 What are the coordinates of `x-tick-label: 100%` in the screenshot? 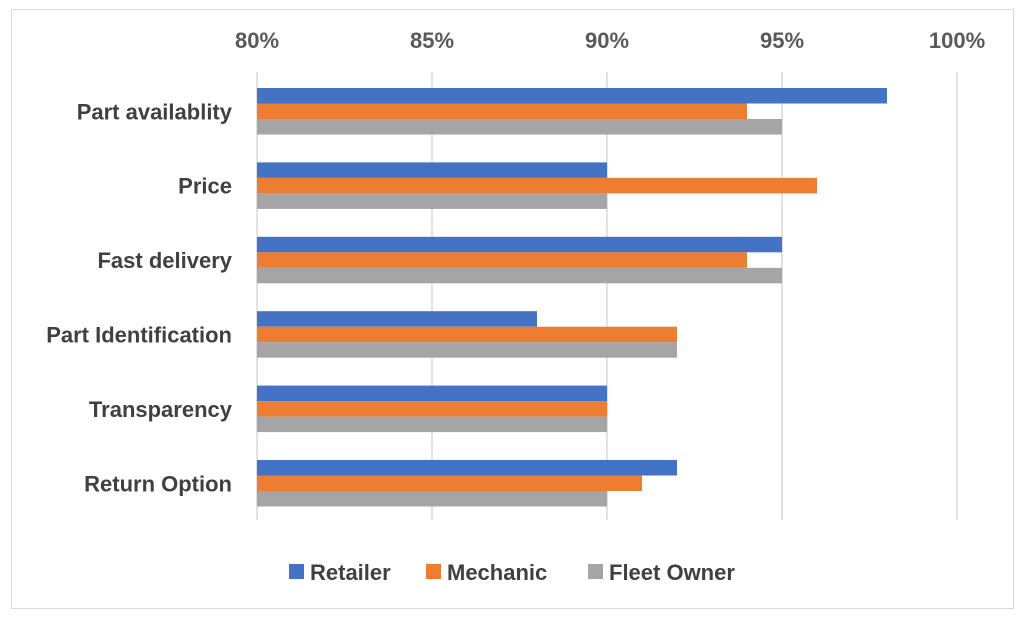 It's located at (957, 40).